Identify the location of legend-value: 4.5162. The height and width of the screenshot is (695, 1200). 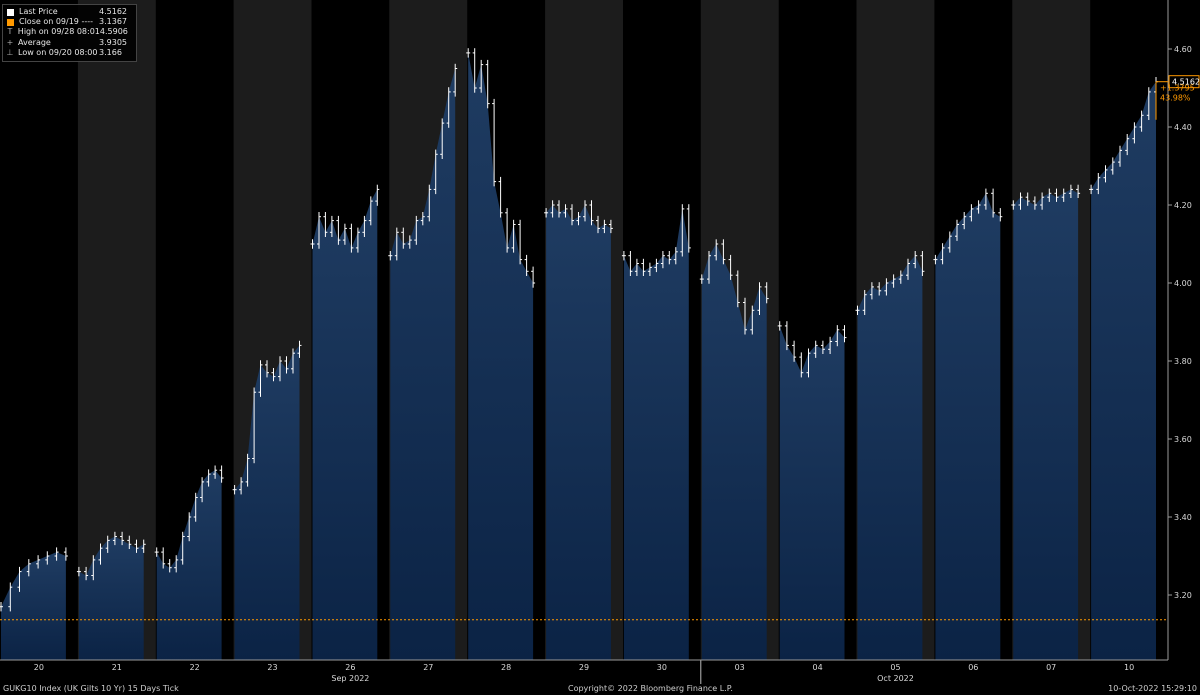
(113, 11).